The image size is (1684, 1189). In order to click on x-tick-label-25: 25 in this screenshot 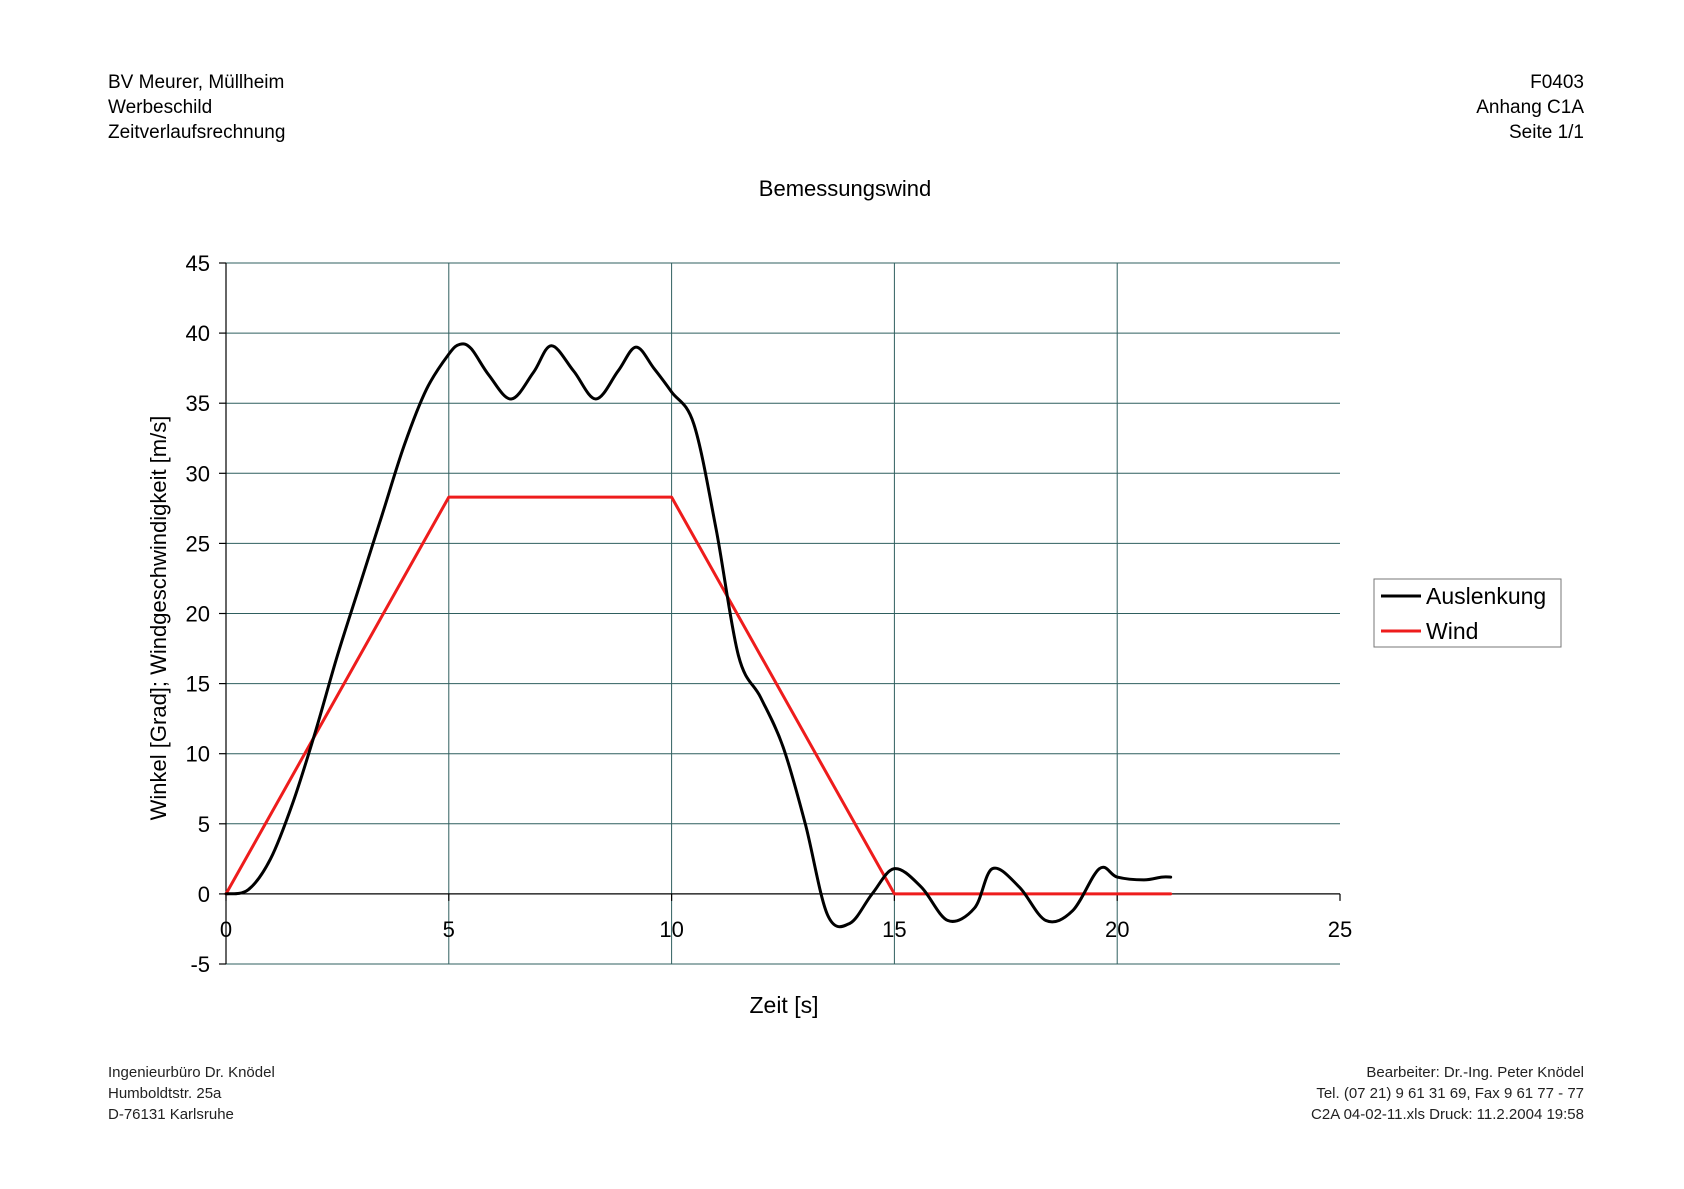, I will do `click(1340, 929)`.